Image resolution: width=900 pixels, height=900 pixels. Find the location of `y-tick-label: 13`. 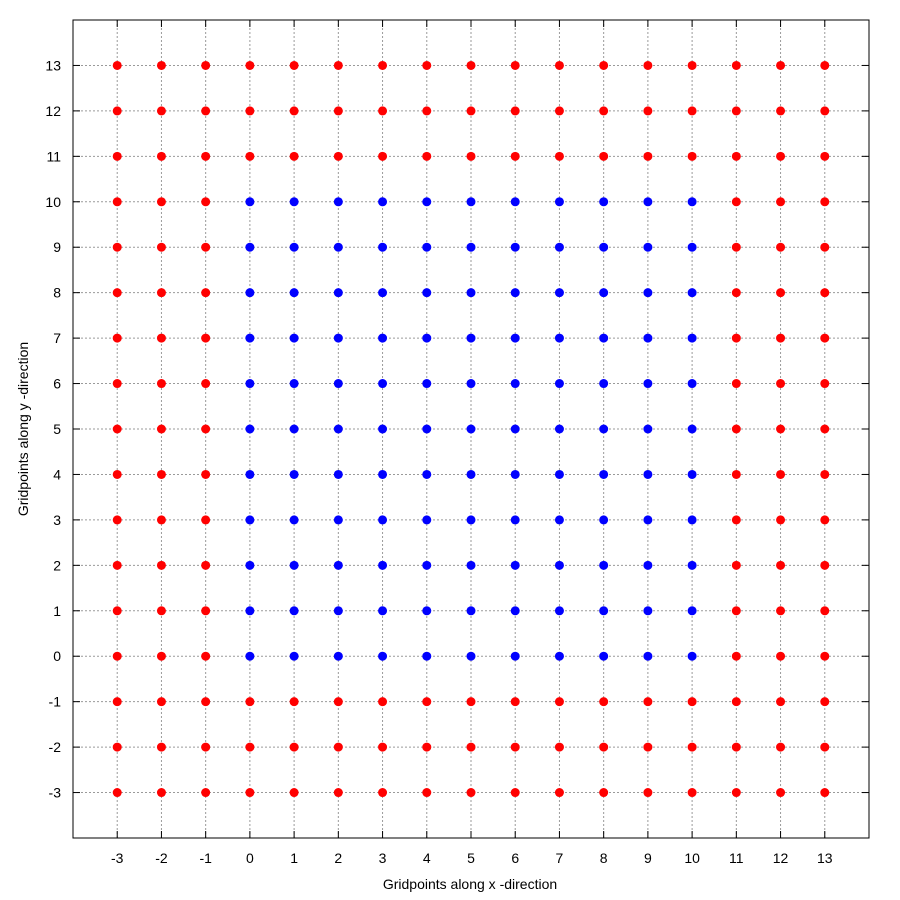

y-tick-label: 13 is located at coordinates (53, 65).